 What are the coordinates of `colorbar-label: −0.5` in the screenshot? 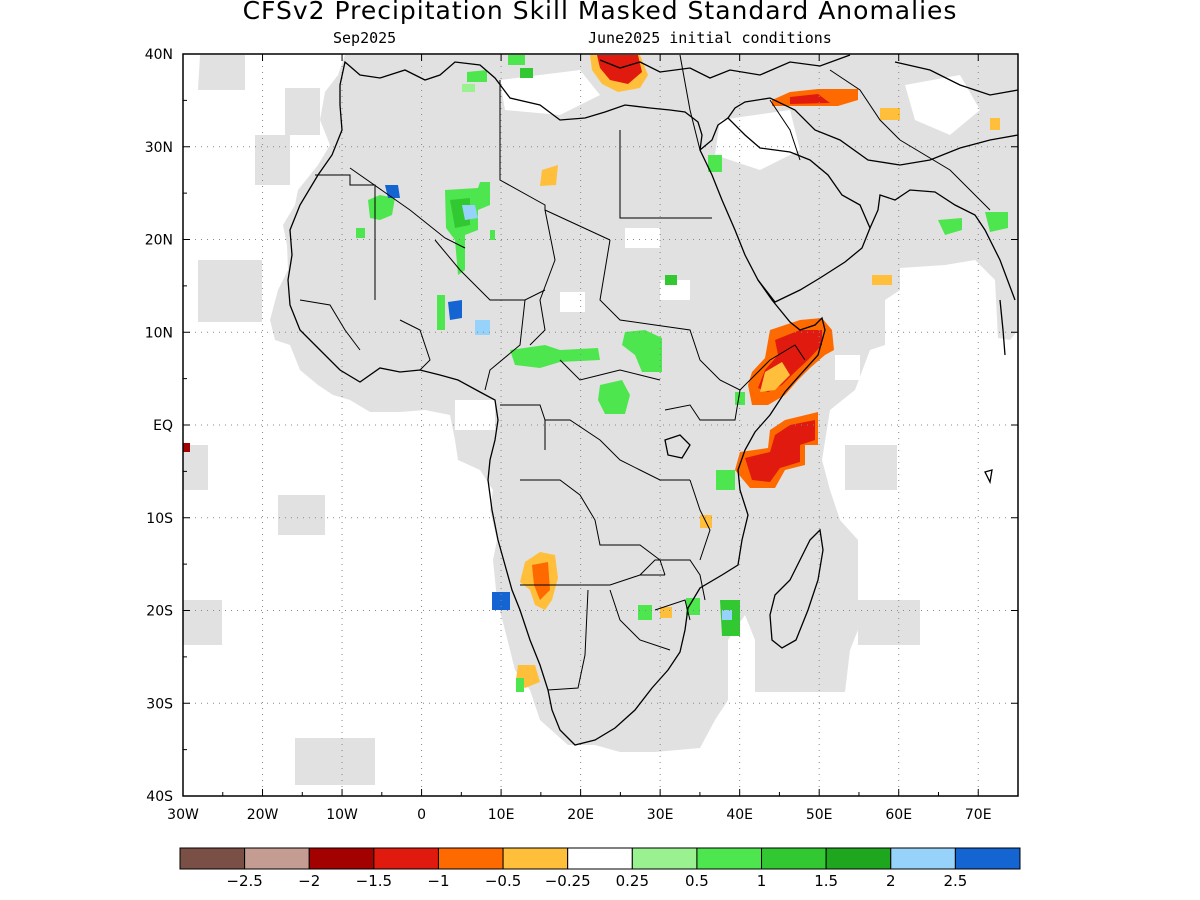 It's located at (503, 881).